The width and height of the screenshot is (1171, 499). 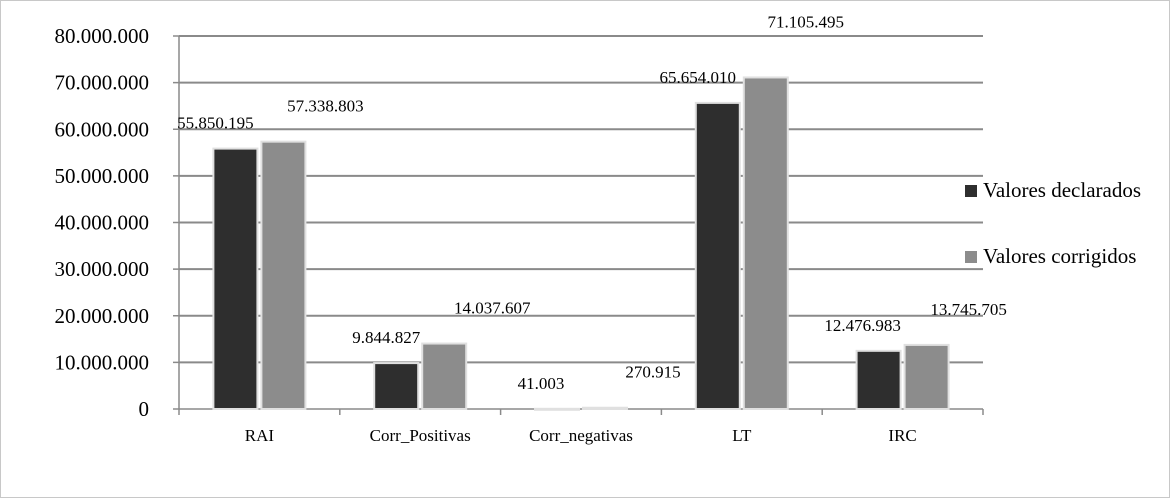 What do you see at coordinates (102, 176) in the screenshot?
I see `y-tick-label: 50.000.000` at bounding box center [102, 176].